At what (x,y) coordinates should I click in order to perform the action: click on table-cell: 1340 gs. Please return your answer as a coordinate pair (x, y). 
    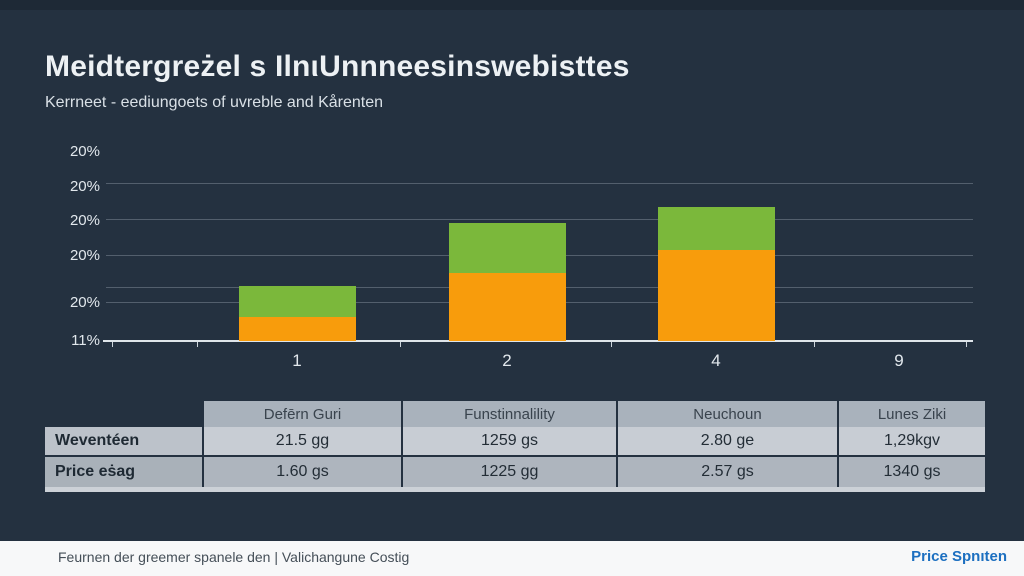
    Looking at the image, I should click on (912, 472).